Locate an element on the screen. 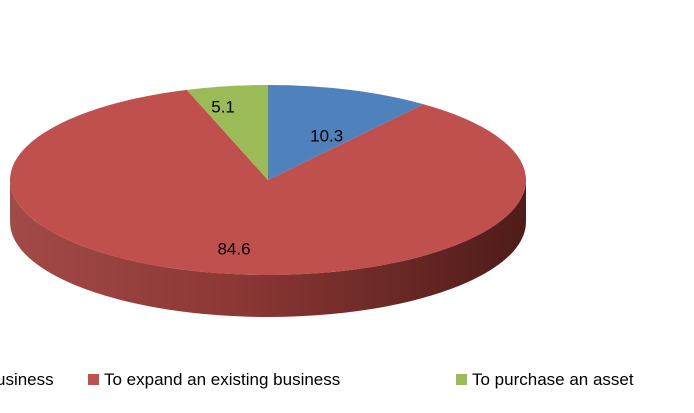 The width and height of the screenshot is (694, 413). data-label-2: 5.1 is located at coordinates (223, 106).